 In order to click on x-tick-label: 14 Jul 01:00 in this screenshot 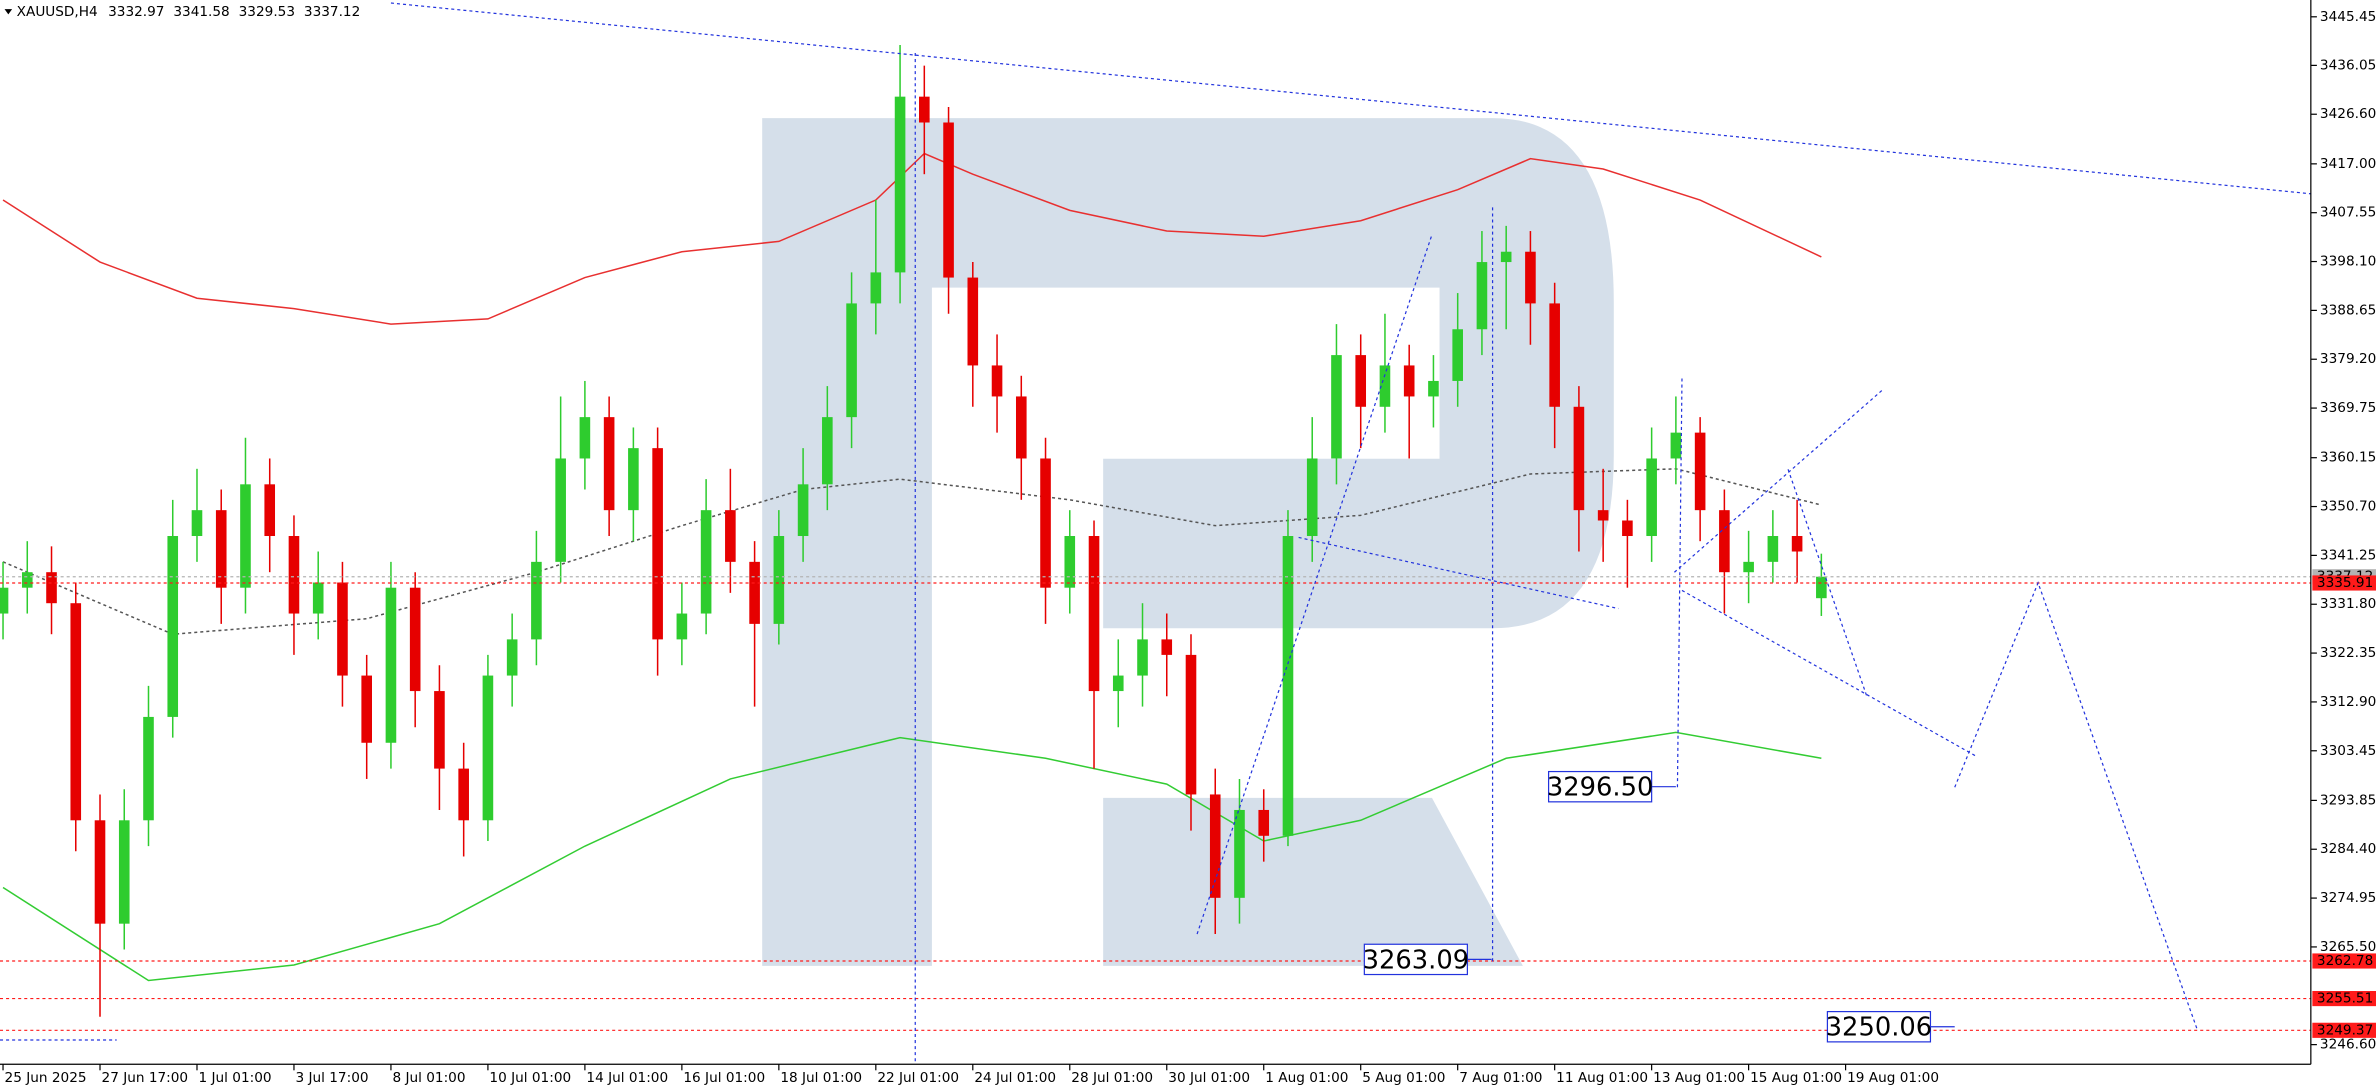, I will do `click(627, 1078)`.